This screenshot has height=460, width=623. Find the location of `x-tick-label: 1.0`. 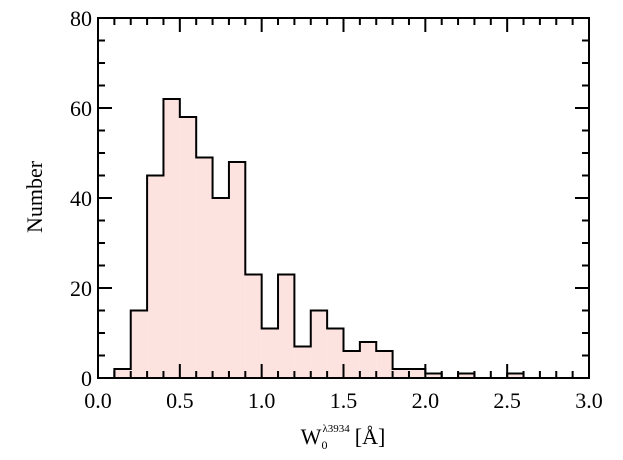

x-tick-label: 1.0 is located at coordinates (262, 400).